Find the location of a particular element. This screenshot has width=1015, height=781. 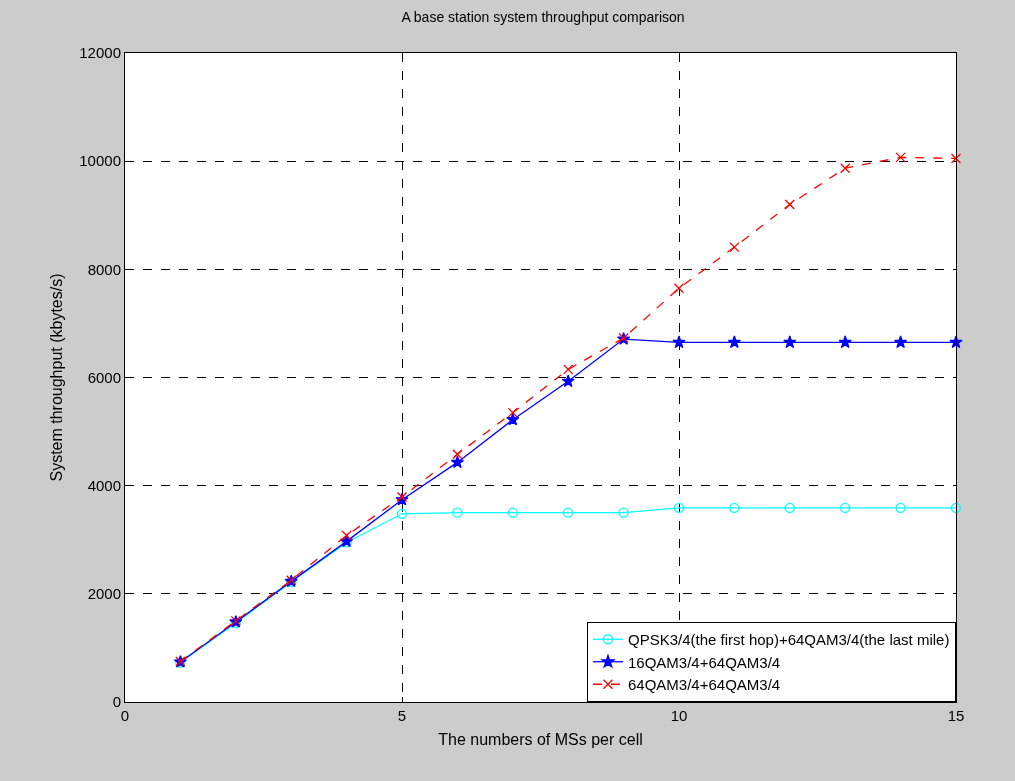

x-axis-title: The numbers of MSs per cell is located at coordinates (540, 739).